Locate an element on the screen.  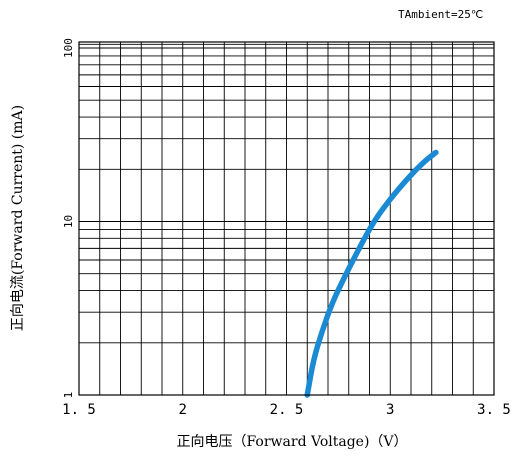
x-tick-label: 3 is located at coordinates (390, 410).